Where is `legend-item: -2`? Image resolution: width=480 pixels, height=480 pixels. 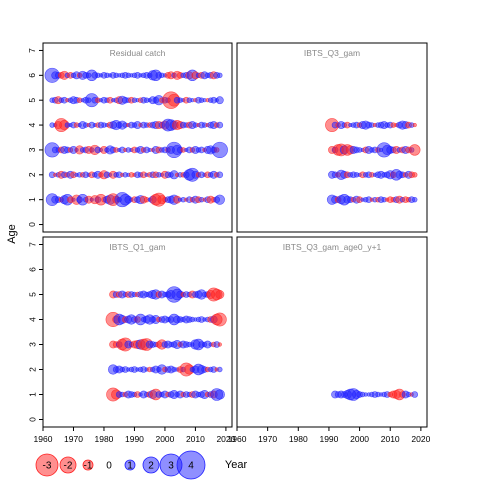
legend-item: -2 is located at coordinates (68, 465).